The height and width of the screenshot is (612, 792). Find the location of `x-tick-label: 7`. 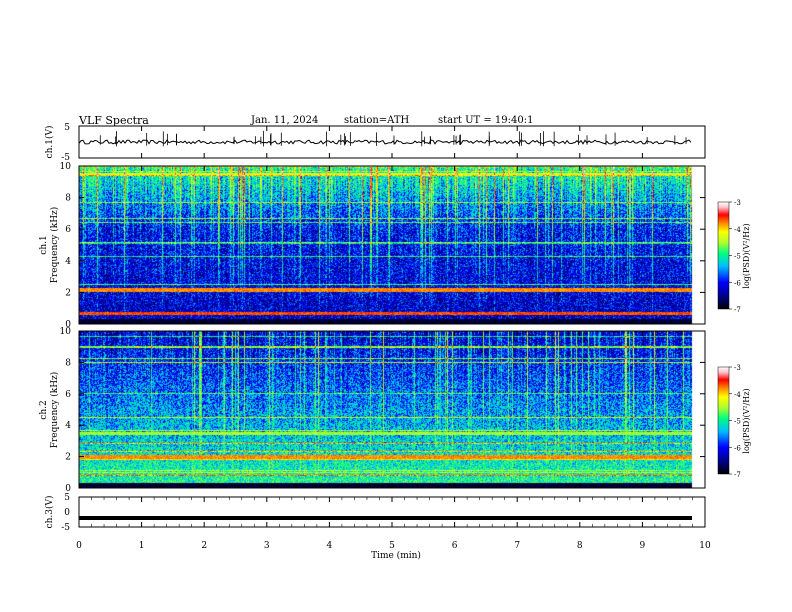

x-tick-label: 7 is located at coordinates (517, 546).